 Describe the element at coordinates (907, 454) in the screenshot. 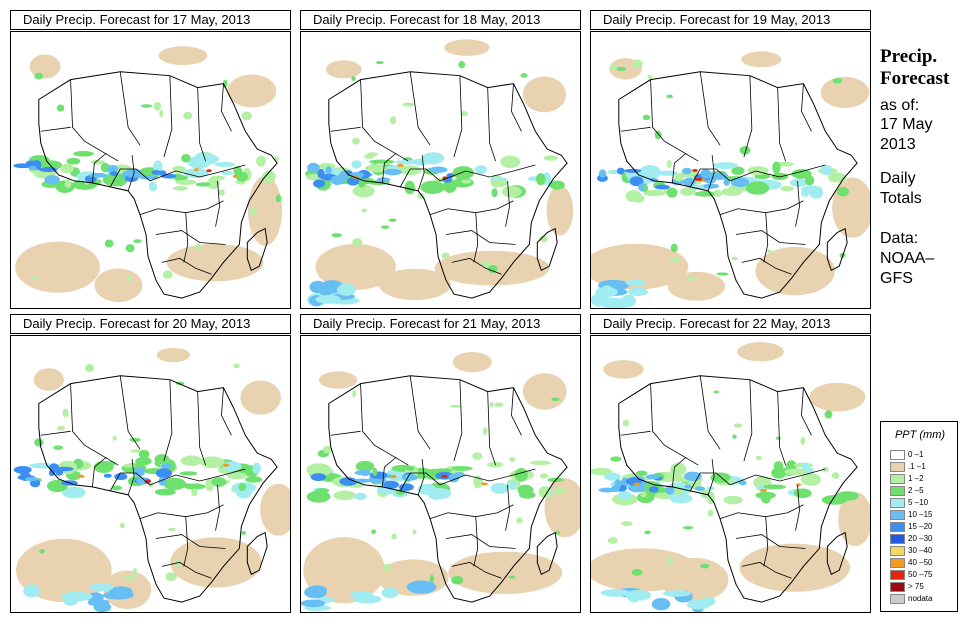

I see `legend-row: 0 –1` at that location.